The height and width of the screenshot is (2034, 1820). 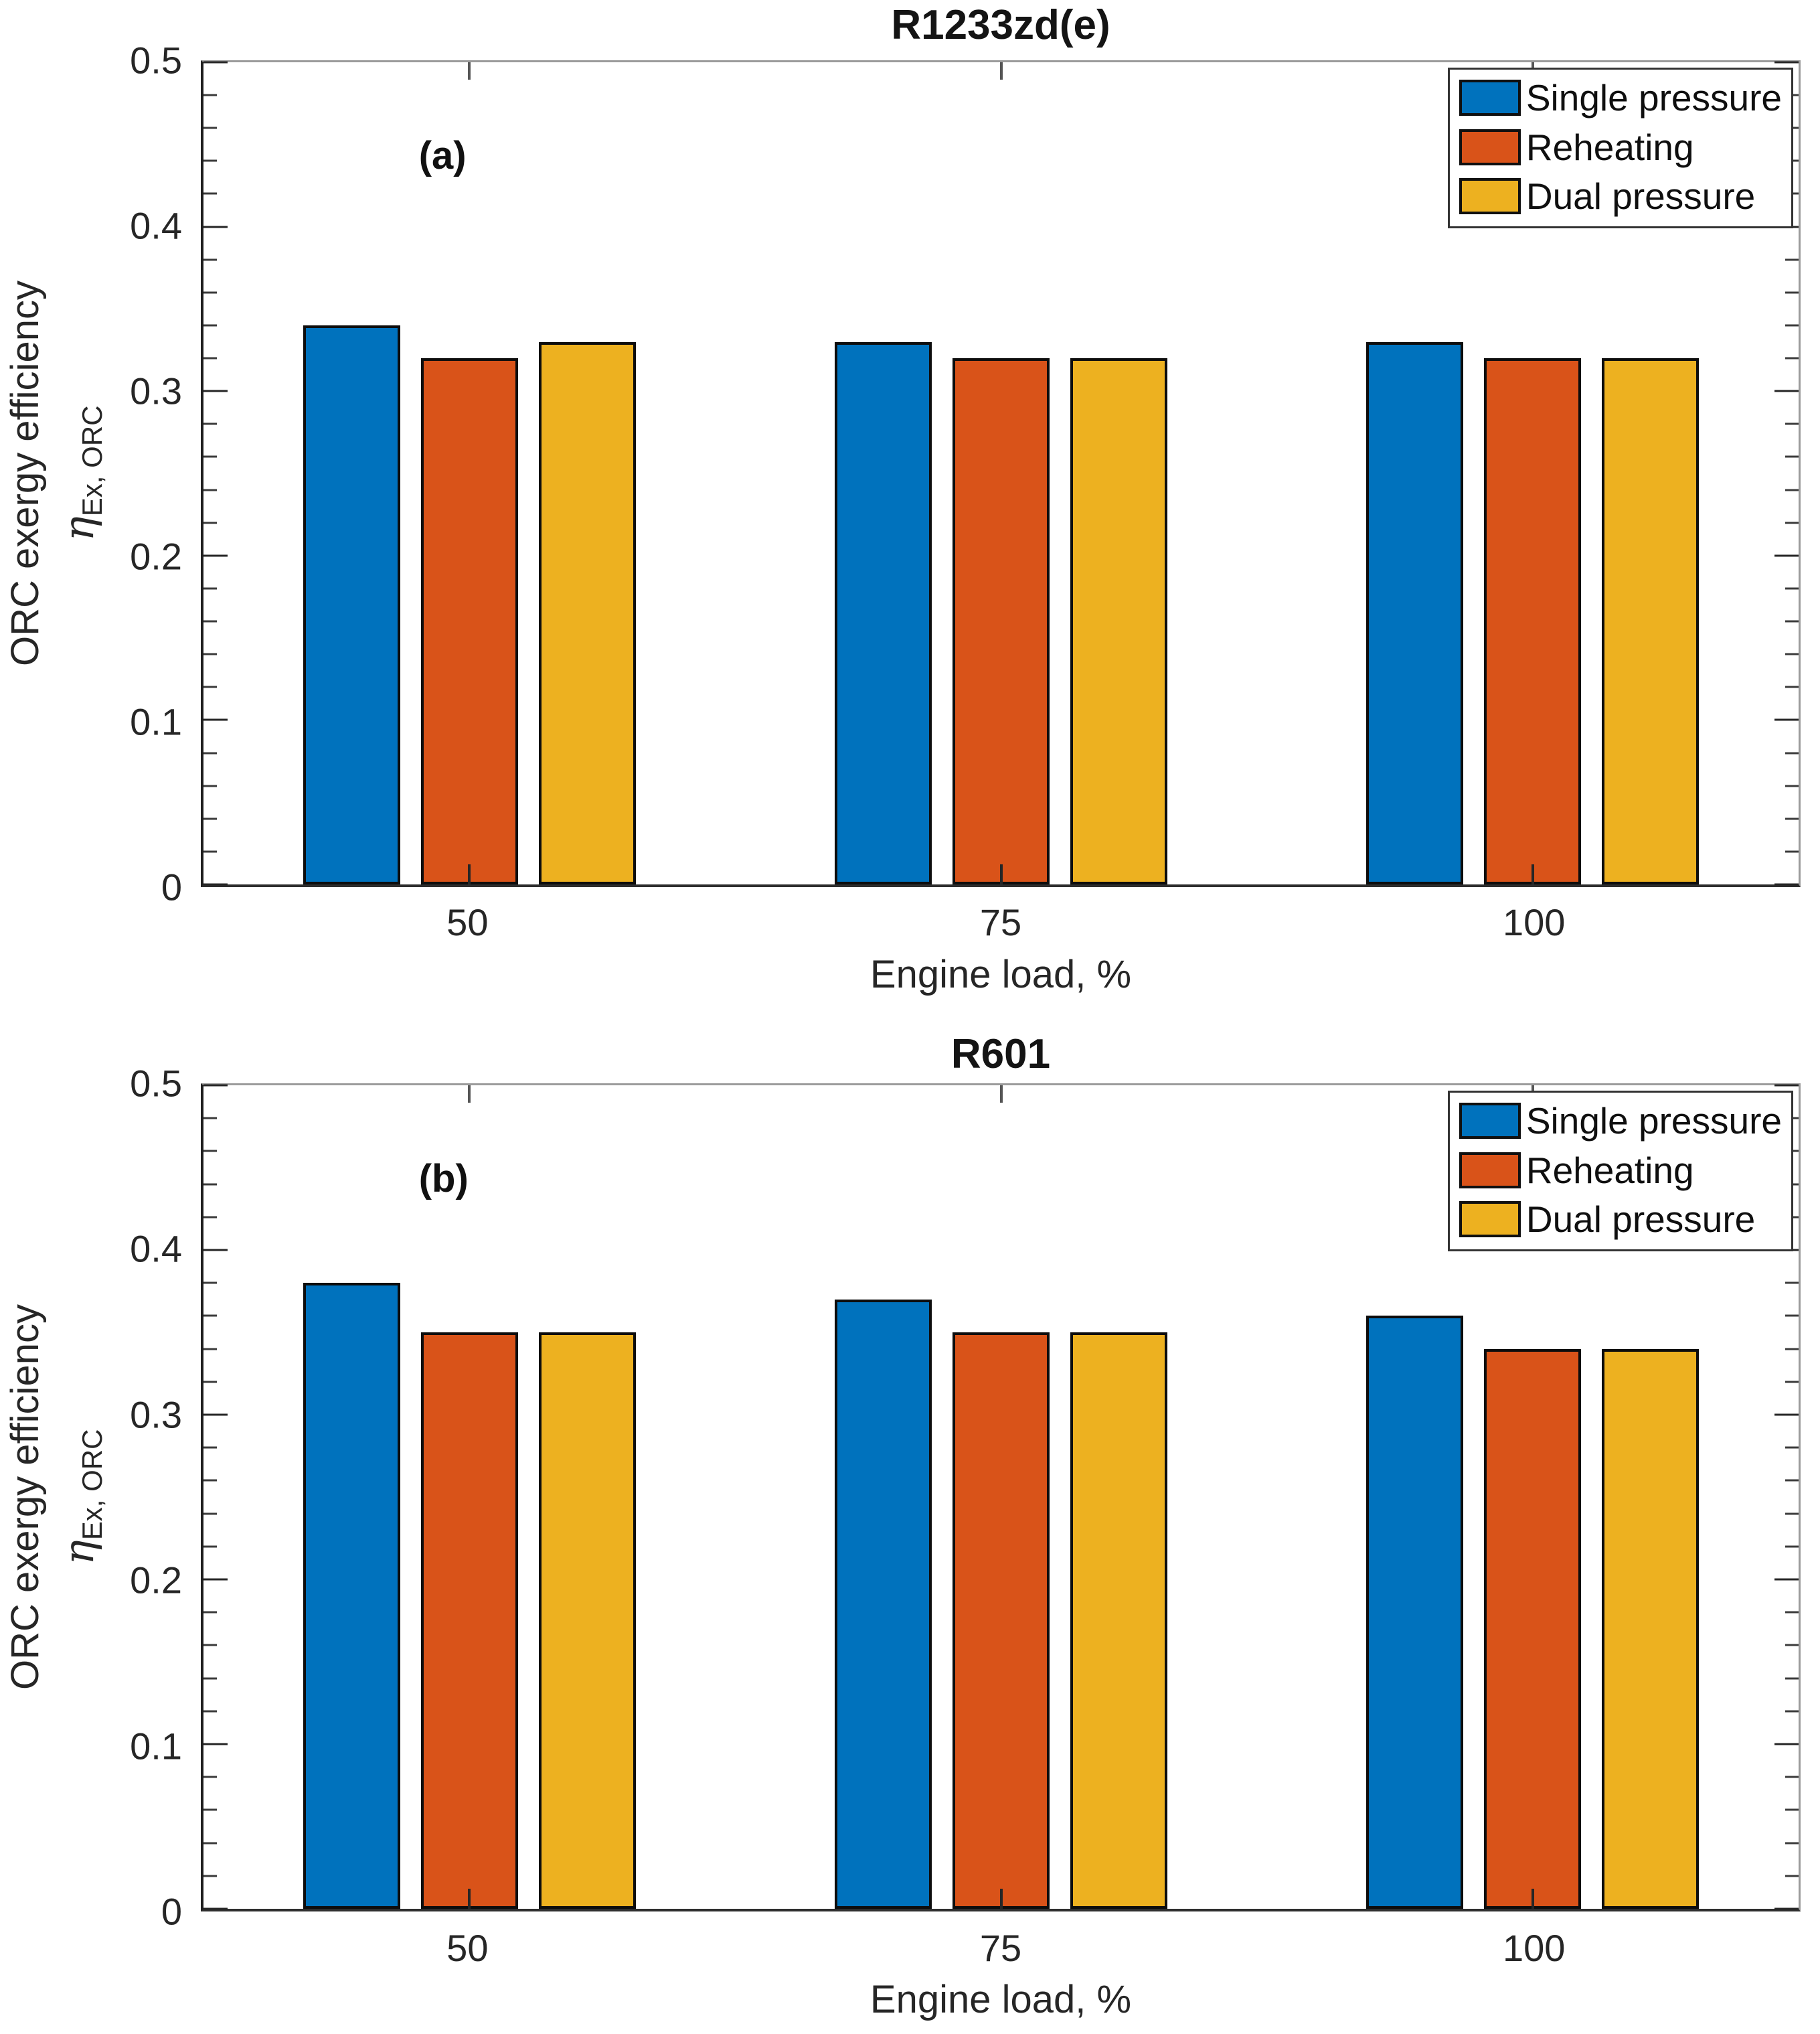 I want to click on legend-swatch-single-pressure, so click(x=1490, y=98).